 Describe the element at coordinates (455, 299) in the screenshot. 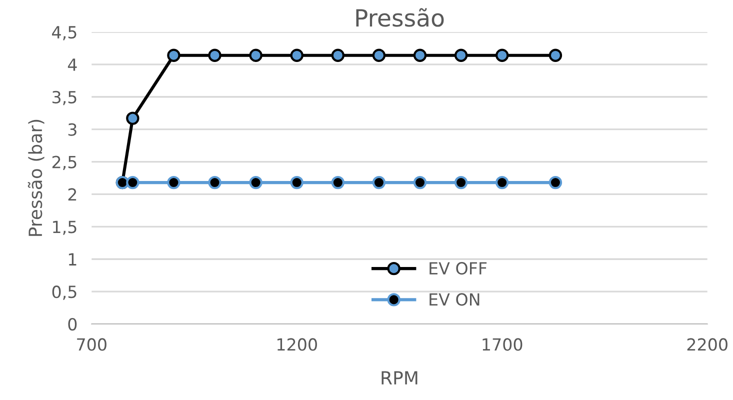

I see `legend-label: EV ON` at that location.